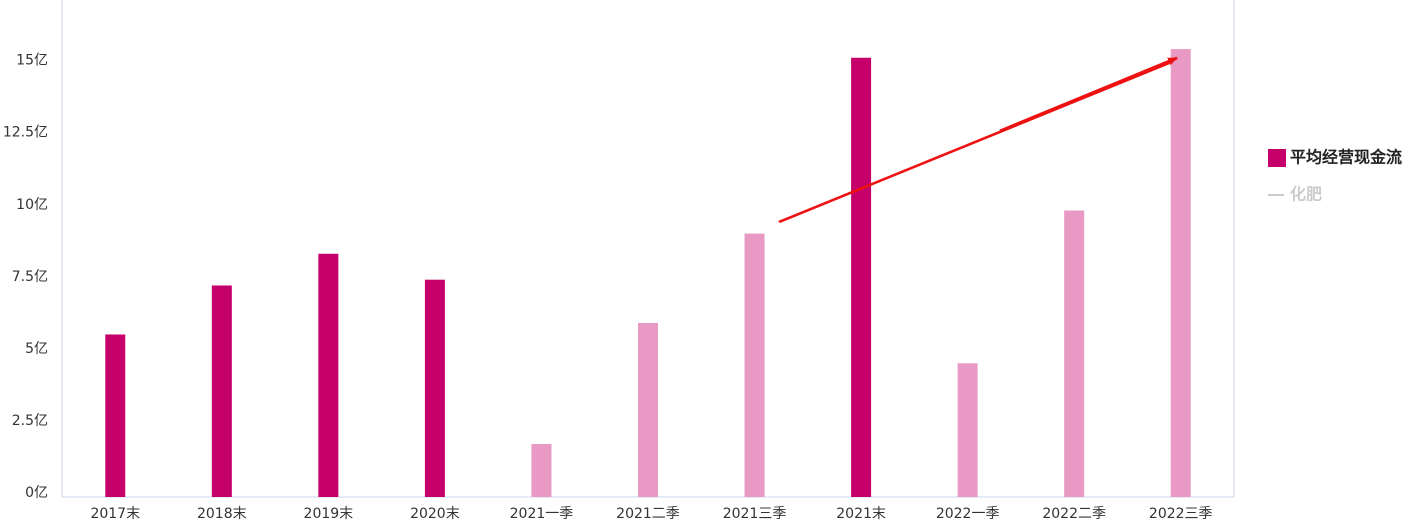 The height and width of the screenshot is (530, 1418). I want to click on legend-swatch, so click(1277, 158).